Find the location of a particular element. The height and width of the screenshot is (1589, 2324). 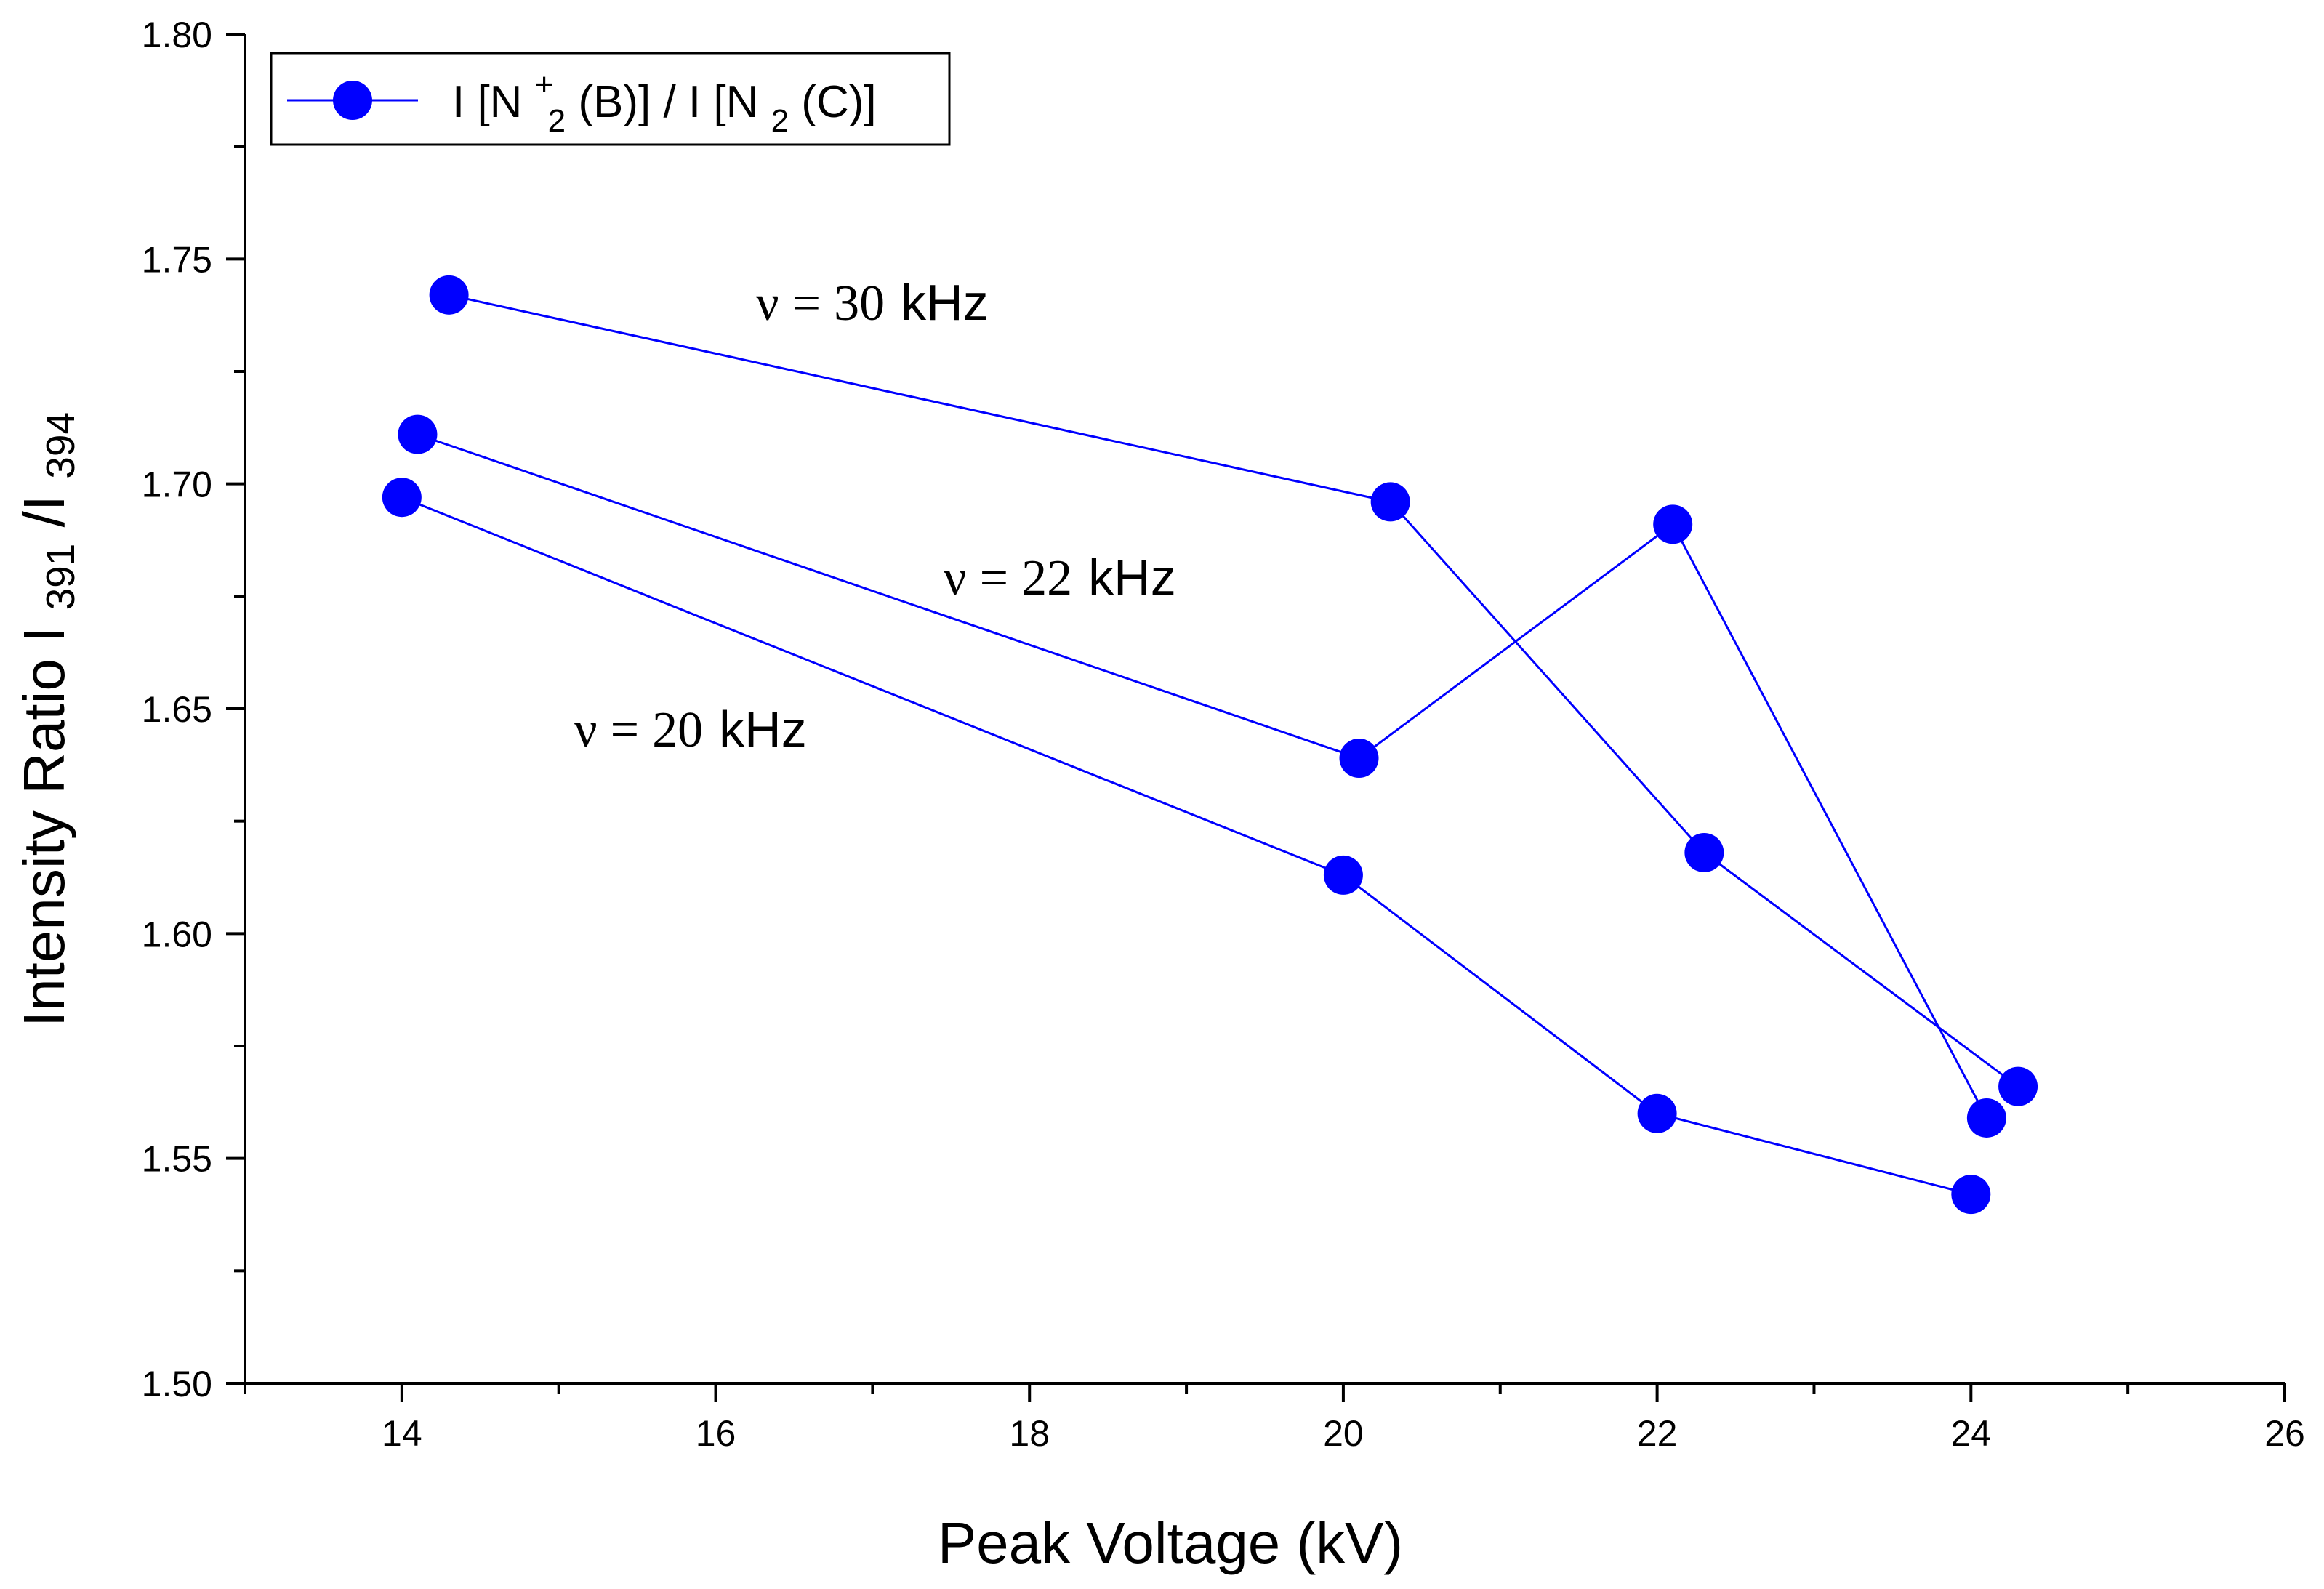

y-tick-label: 1.80 is located at coordinates (177, 35).